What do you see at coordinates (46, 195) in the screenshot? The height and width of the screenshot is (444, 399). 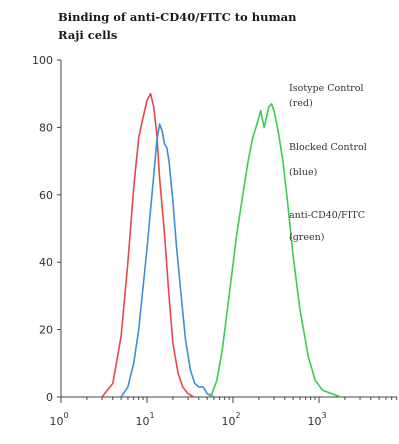 I see `y-tick-label: 60` at bounding box center [46, 195].